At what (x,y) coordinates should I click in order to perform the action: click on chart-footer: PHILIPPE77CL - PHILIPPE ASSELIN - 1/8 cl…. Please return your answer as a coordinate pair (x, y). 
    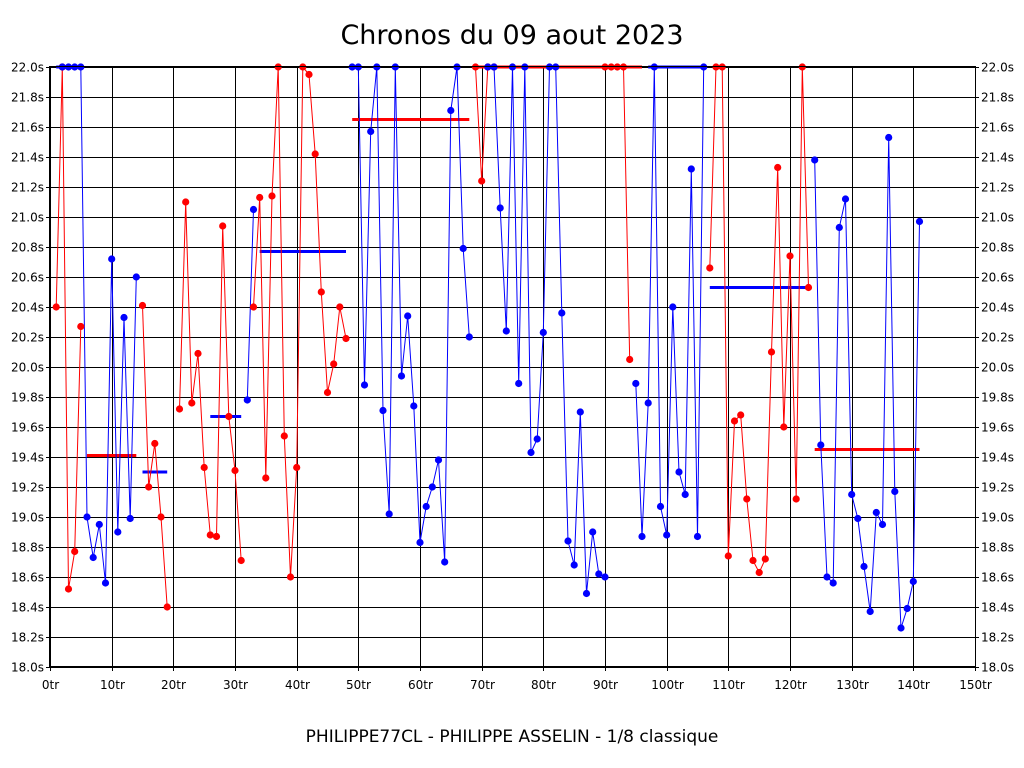
    Looking at the image, I should click on (512, 737).